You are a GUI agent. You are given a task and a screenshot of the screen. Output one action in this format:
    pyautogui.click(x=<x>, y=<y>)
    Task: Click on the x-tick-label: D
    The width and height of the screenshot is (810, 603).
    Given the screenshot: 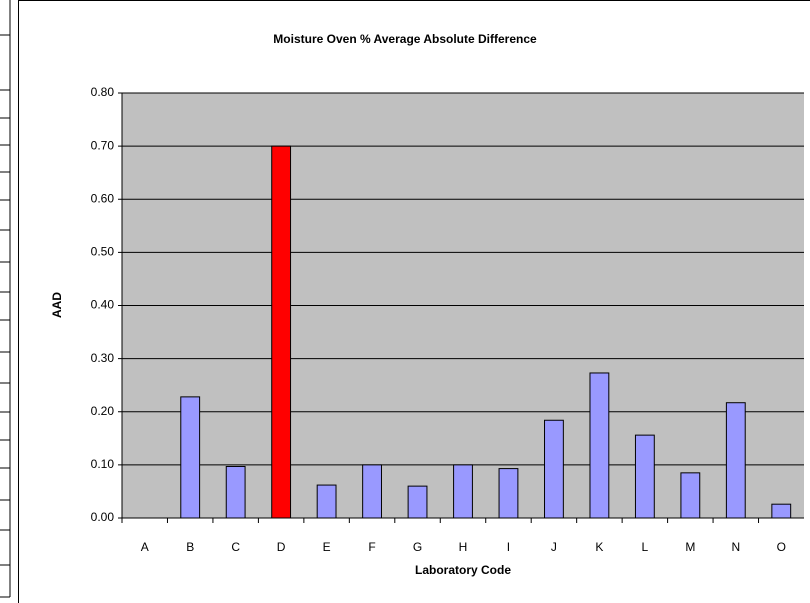 What is the action you would take?
    pyautogui.click(x=281, y=547)
    